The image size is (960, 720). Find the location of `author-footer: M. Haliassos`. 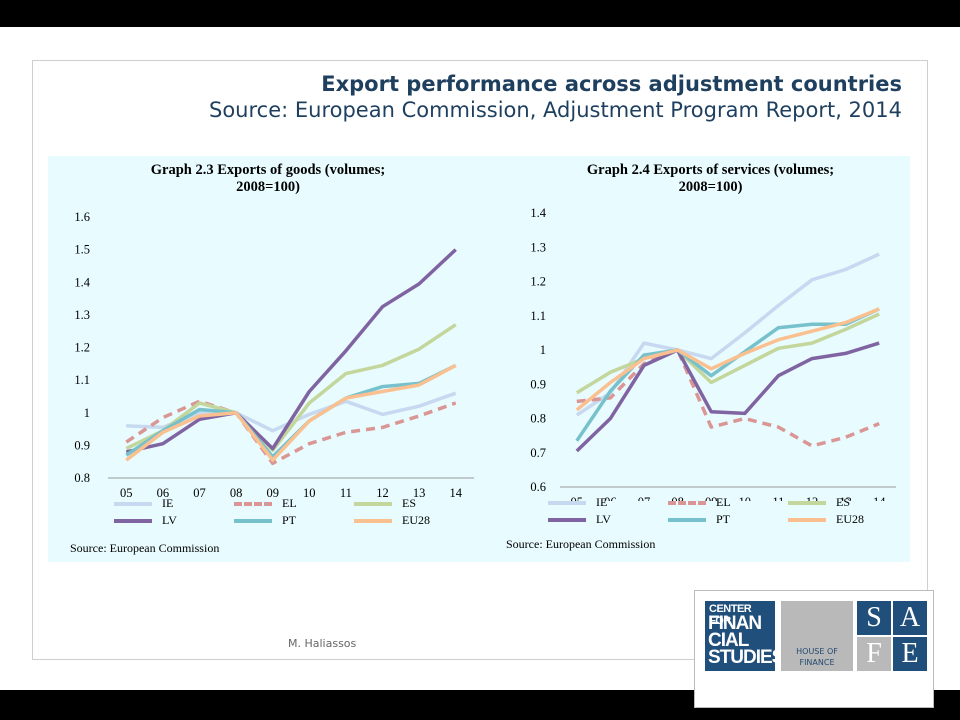

author-footer: M. Haliassos is located at coordinates (322, 643).